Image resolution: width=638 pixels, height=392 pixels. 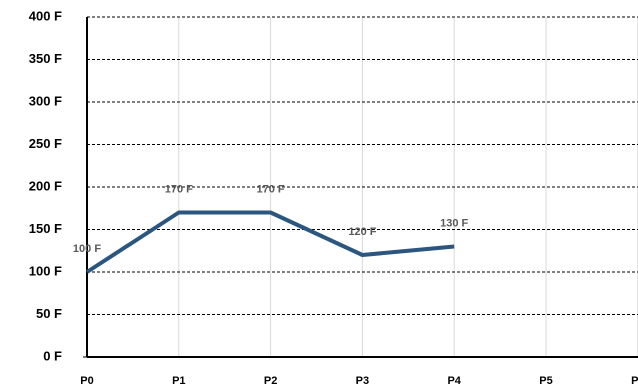 I want to click on x-tick-label: P5, so click(x=545, y=381).